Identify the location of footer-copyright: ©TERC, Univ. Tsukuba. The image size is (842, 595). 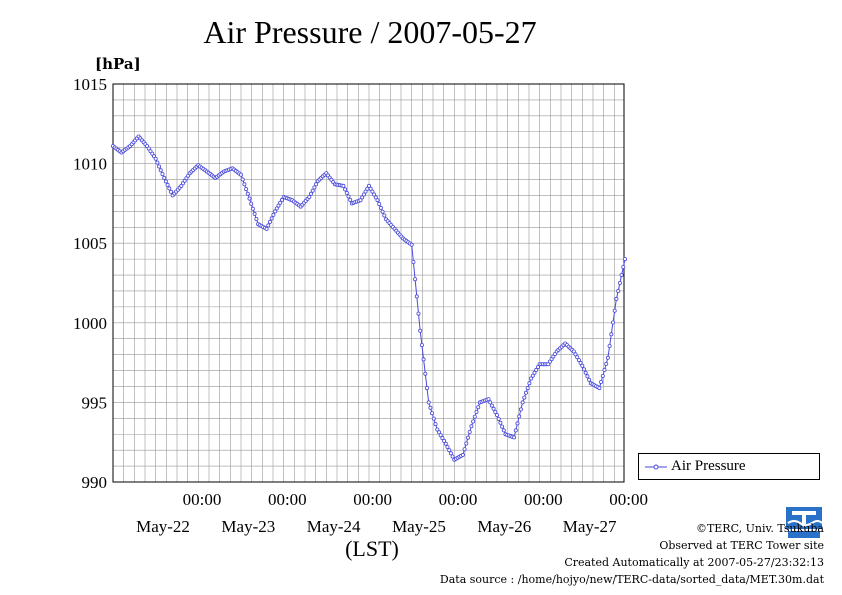
(759, 528).